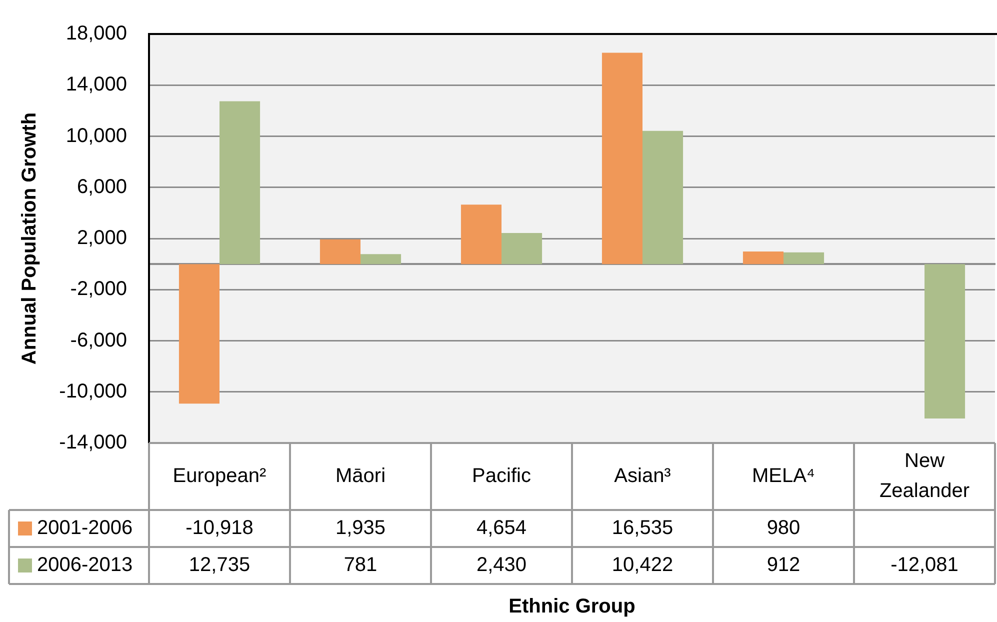 The height and width of the screenshot is (622, 997). I want to click on y-tick-label: 6,000, so click(101, 187).